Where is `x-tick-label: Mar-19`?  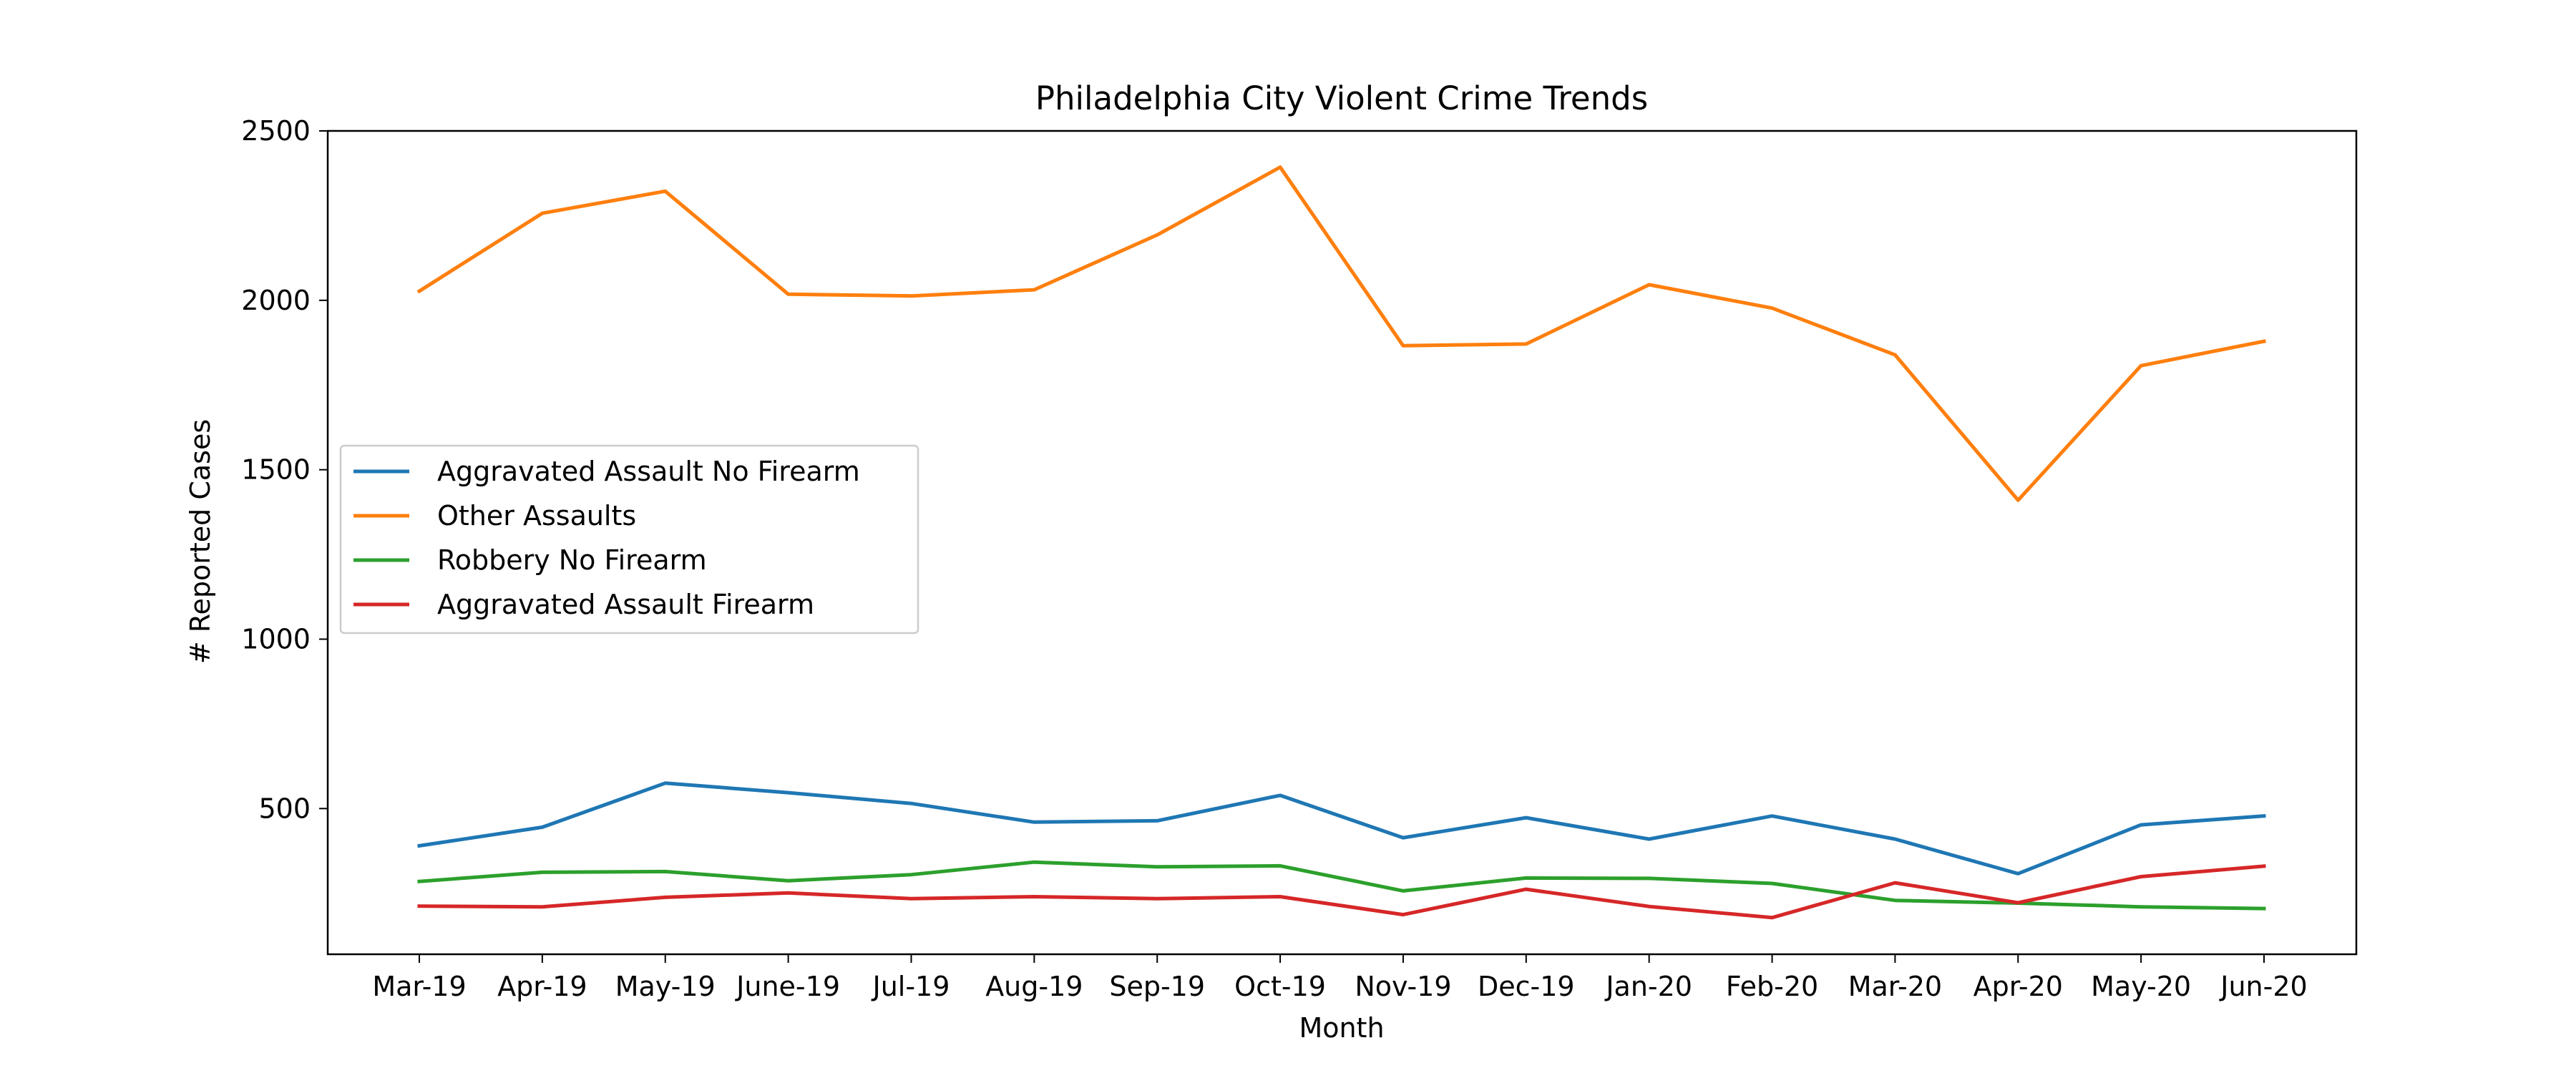 x-tick-label: Mar-19 is located at coordinates (419, 986).